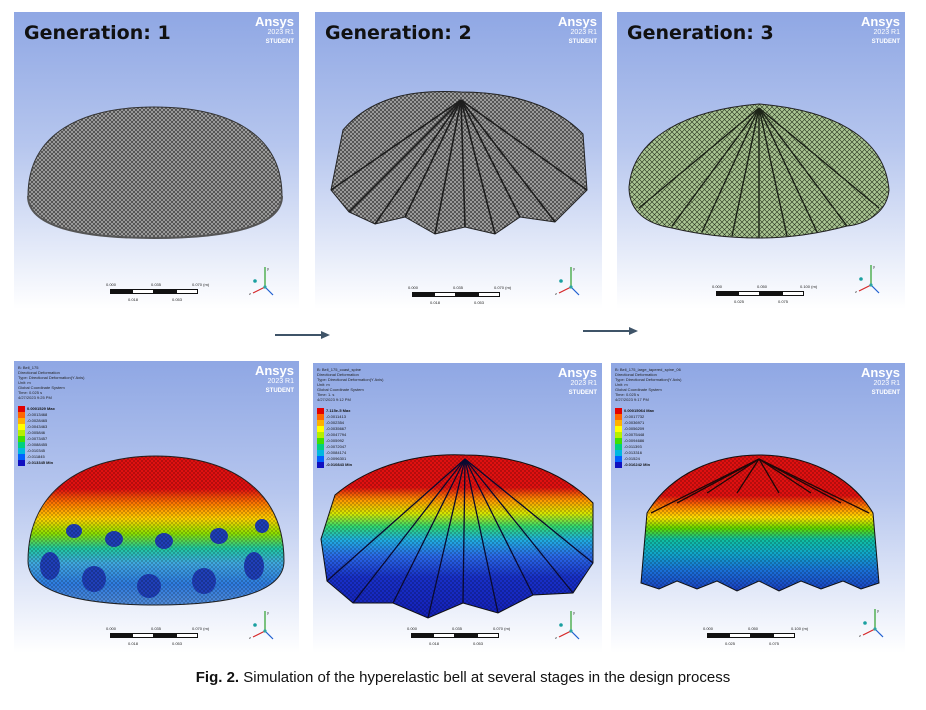 The height and width of the screenshot is (710, 926). What do you see at coordinates (809, 286) in the screenshot?
I see `scale-label: 0.100 (m)` at bounding box center [809, 286].